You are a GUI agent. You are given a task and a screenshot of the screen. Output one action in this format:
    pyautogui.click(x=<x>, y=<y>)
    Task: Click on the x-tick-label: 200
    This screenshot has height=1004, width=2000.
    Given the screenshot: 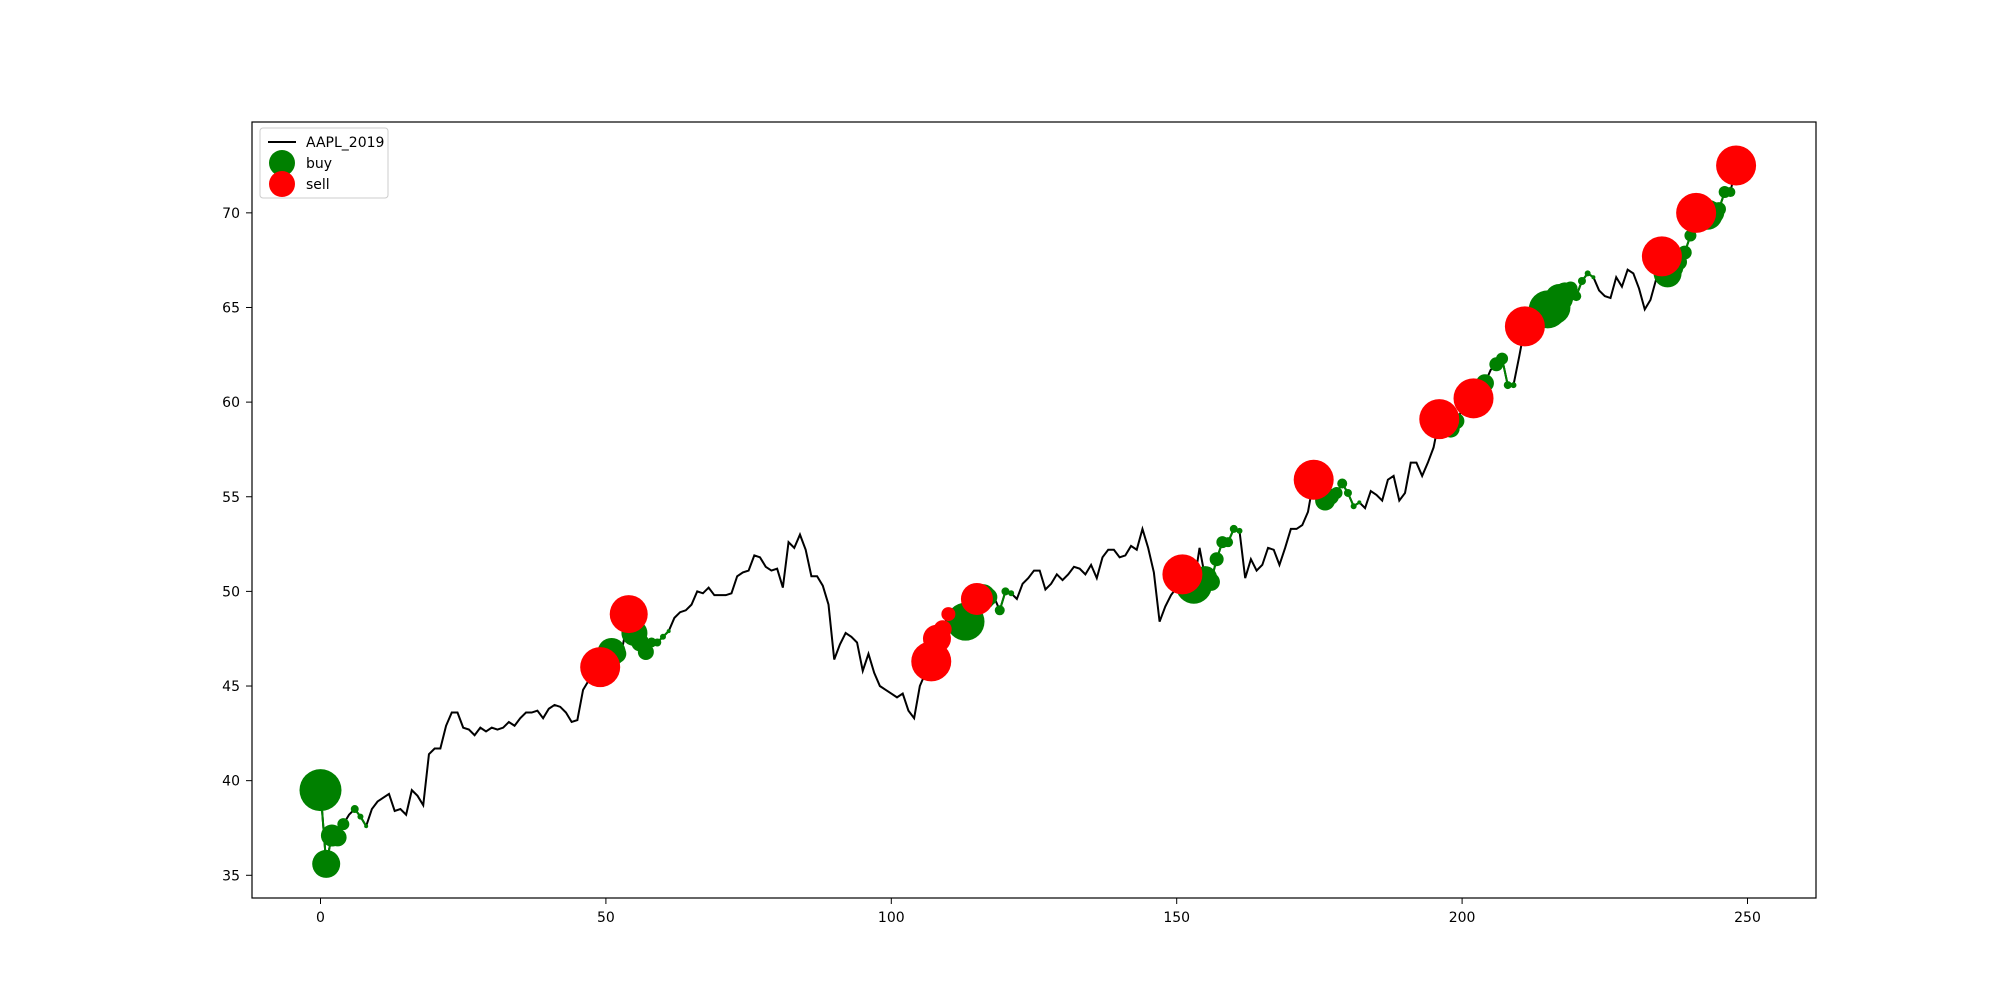 What is the action you would take?
    pyautogui.click(x=1462, y=918)
    